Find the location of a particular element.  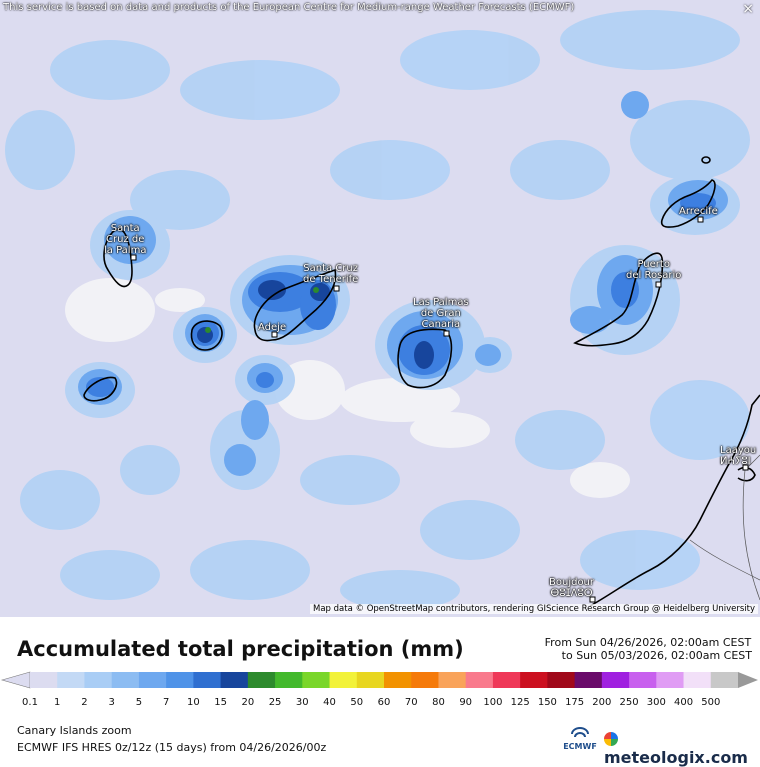

ecmwf-logo-icon is located at coordinates (580, 732).